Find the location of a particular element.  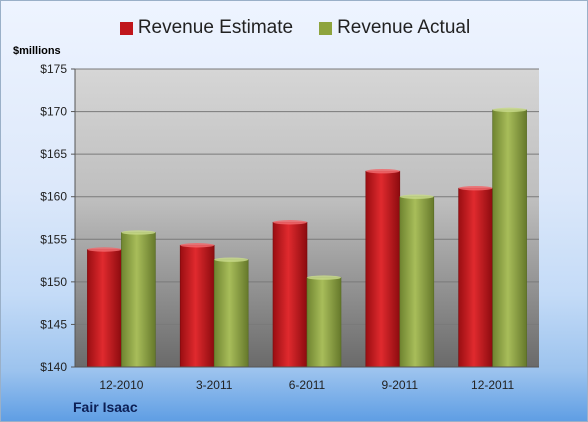

x-tick-label: 6-2011 is located at coordinates (307, 385).